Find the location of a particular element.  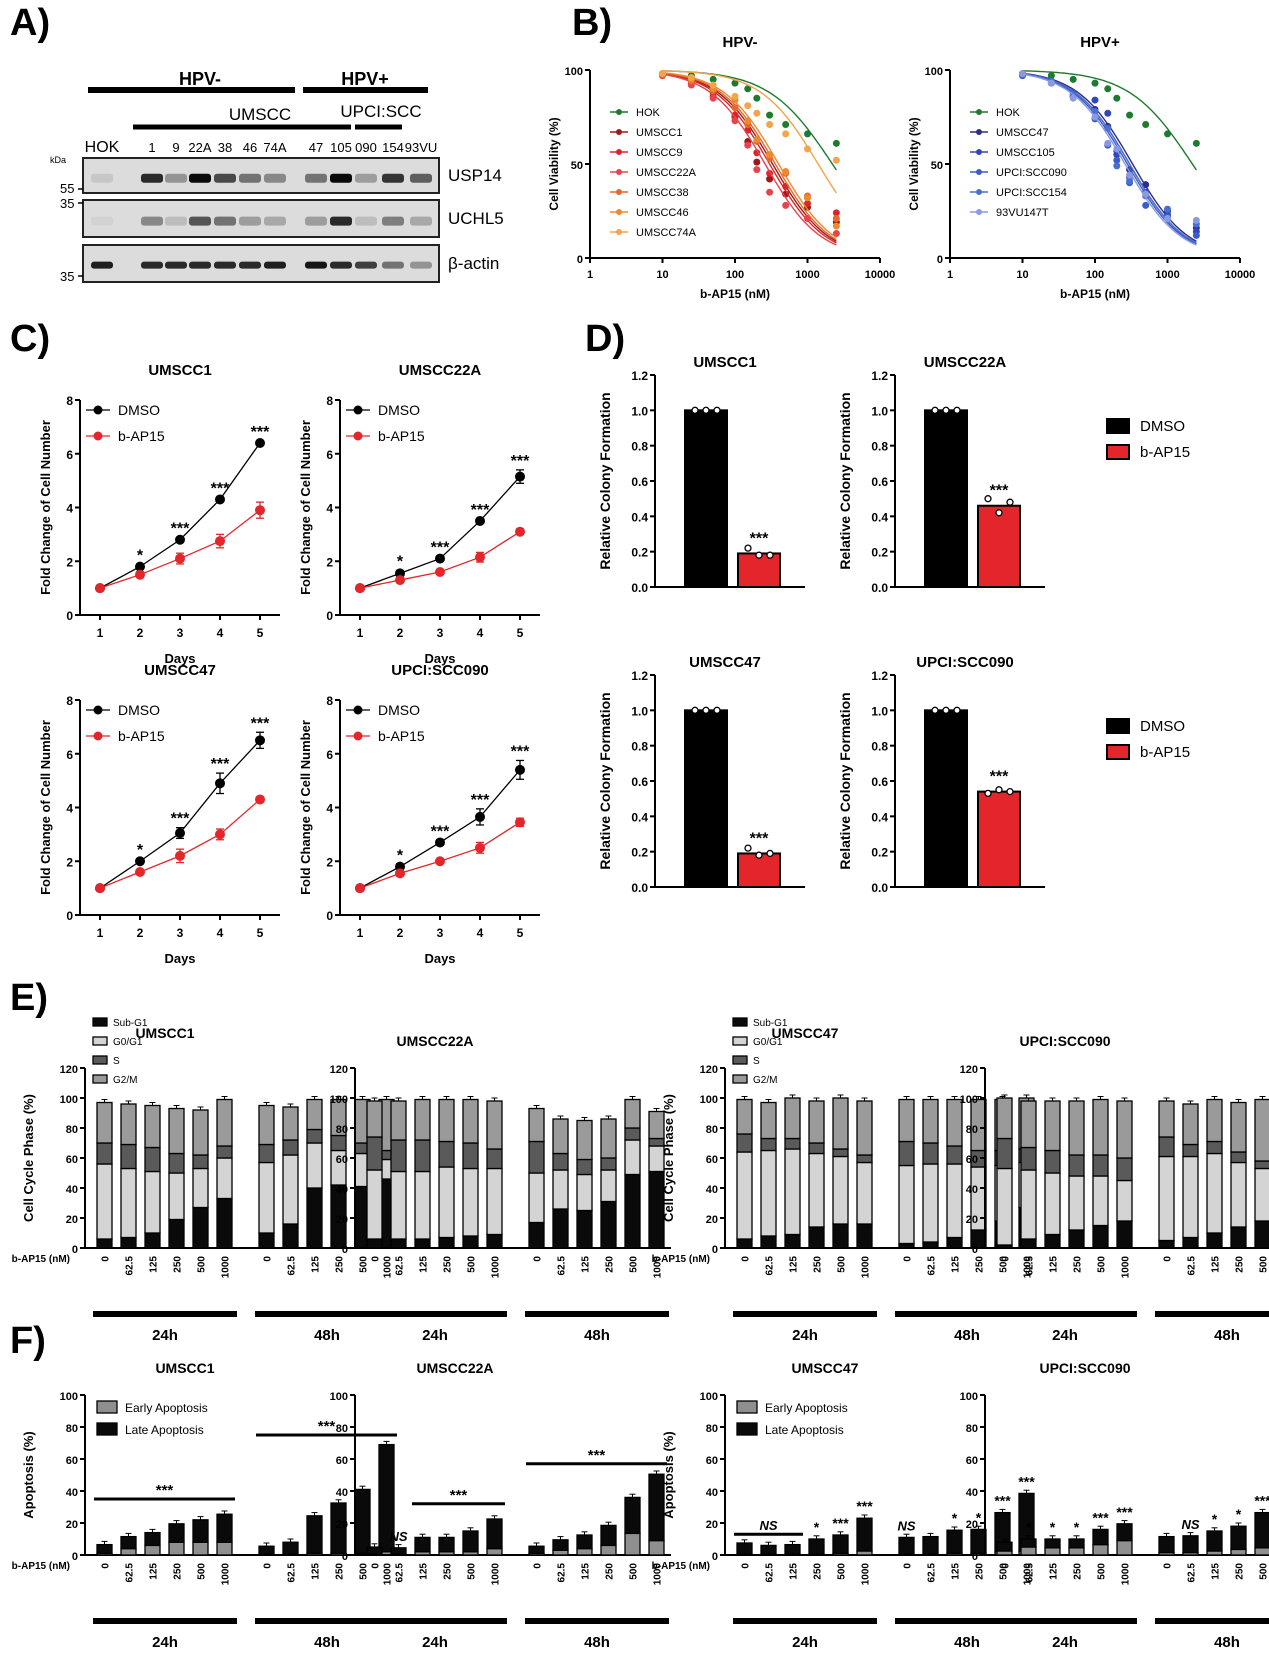

stacked-y-tick-label: 40 is located at coordinates (712, 1190).